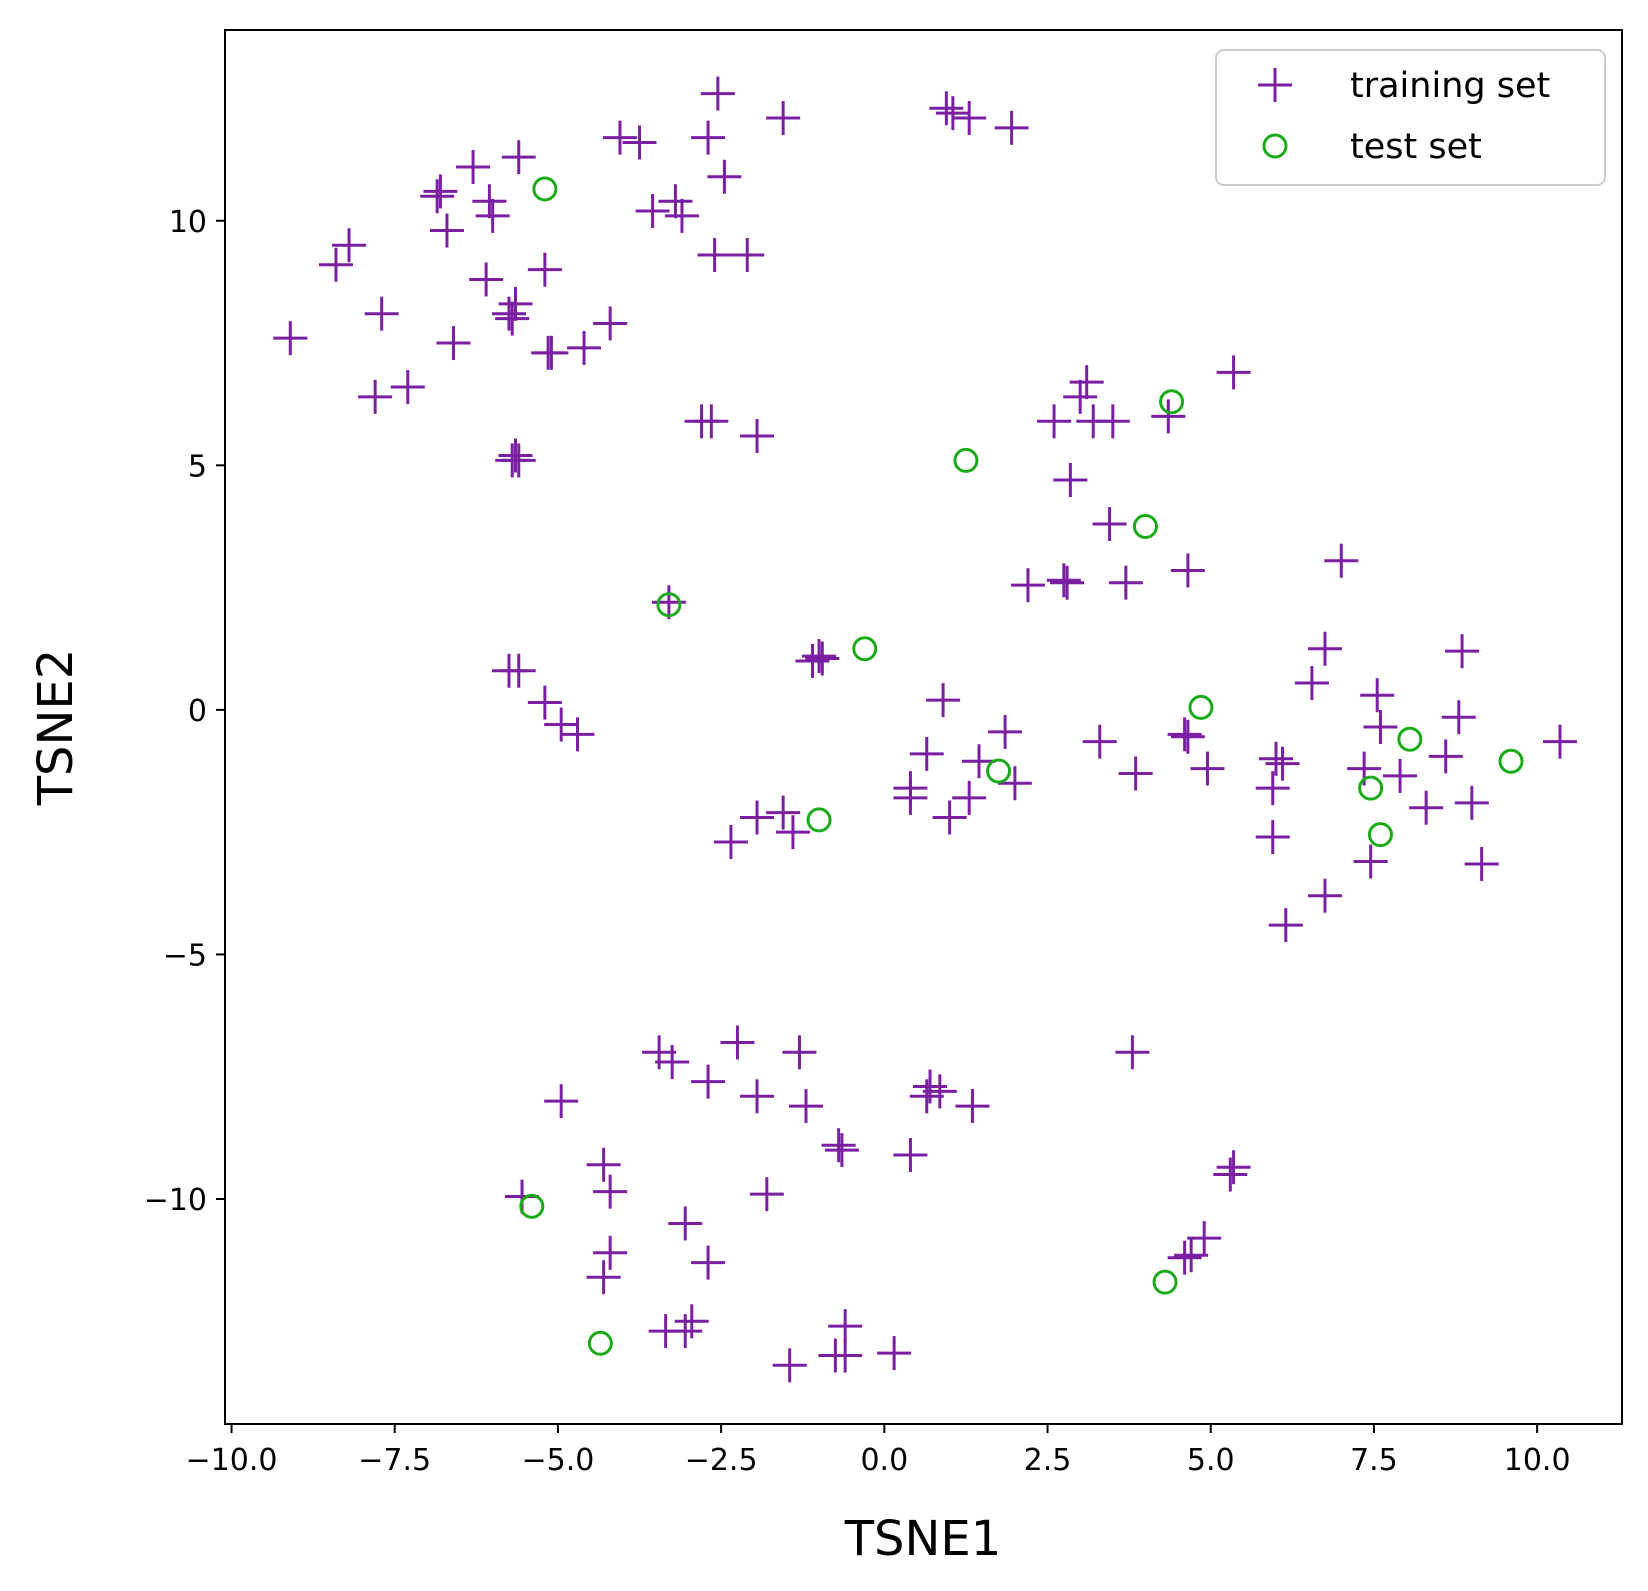  What do you see at coordinates (197, 711) in the screenshot?
I see `y-tick-label: 0` at bounding box center [197, 711].